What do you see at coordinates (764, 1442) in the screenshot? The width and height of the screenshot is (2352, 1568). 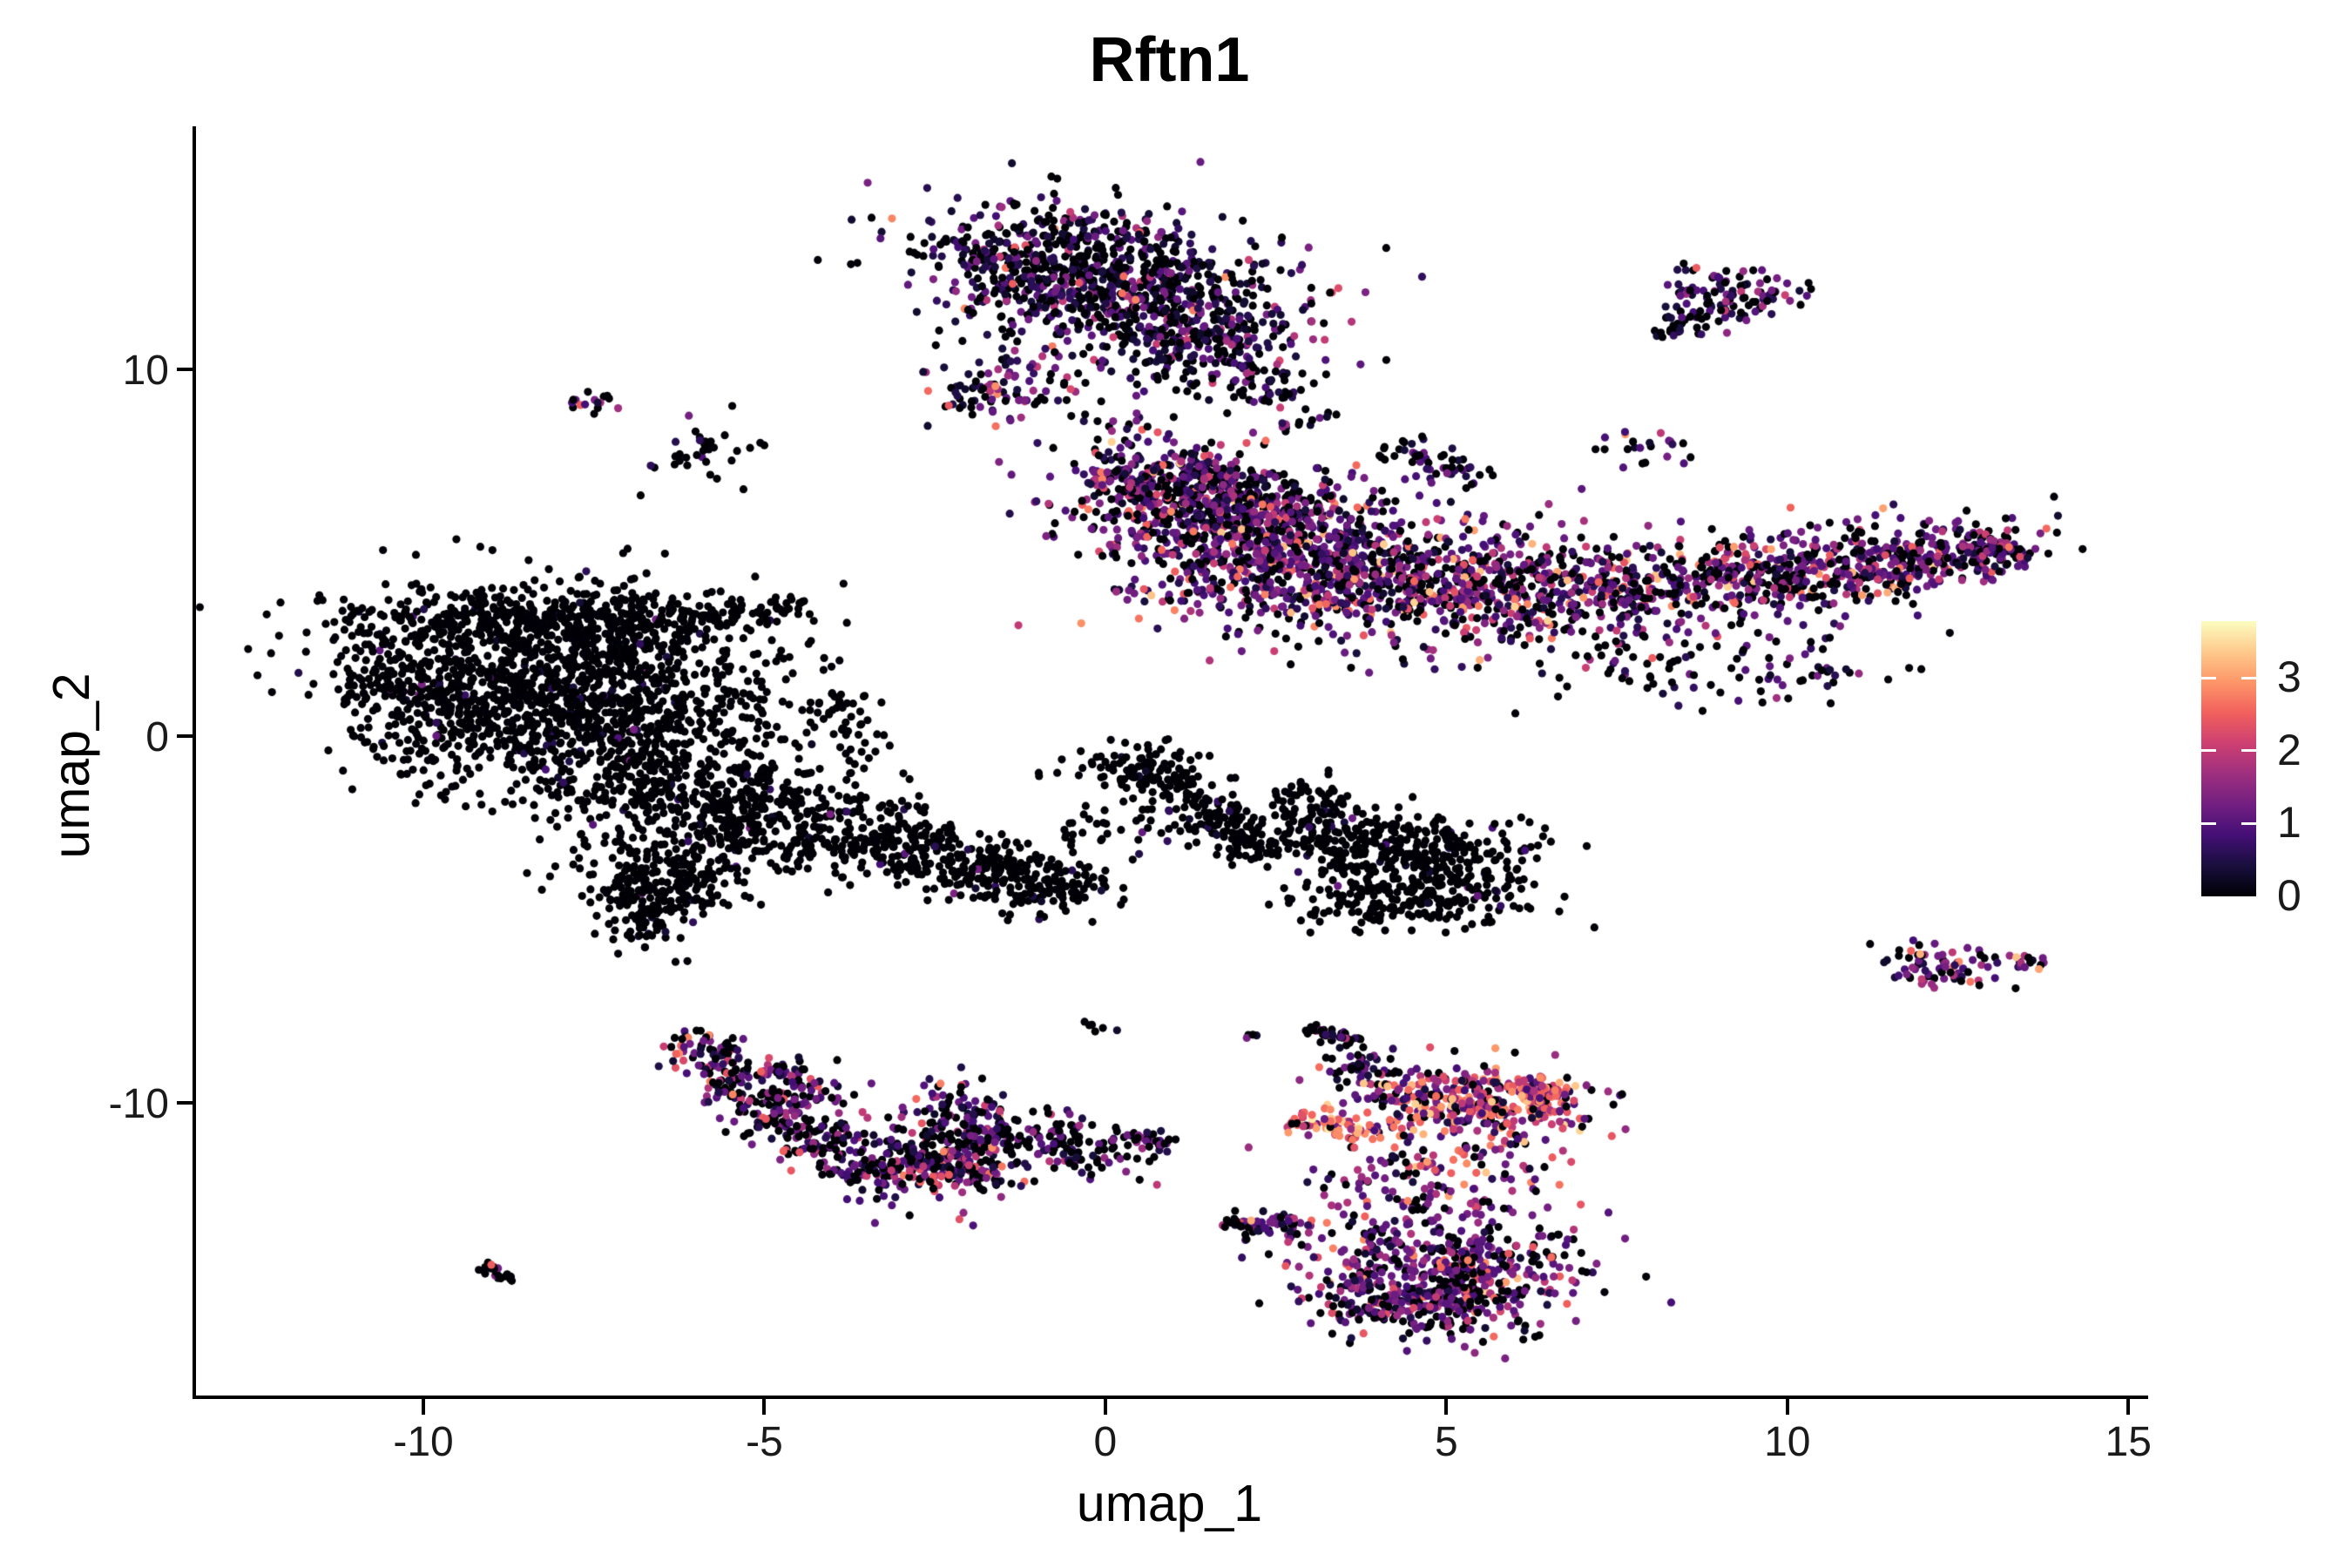 I see `x-tick-label: -5` at bounding box center [764, 1442].